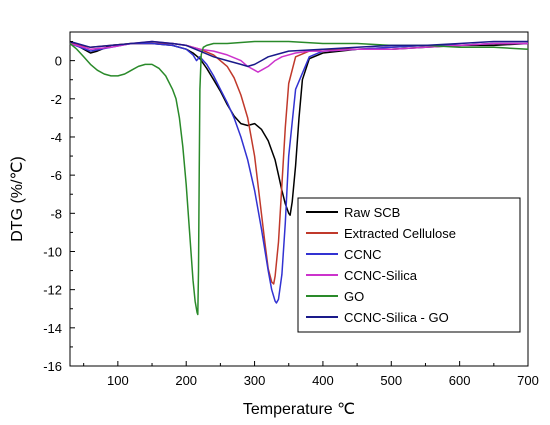  What do you see at coordinates (323, 380) in the screenshot?
I see `x-tick-label: 400` at bounding box center [323, 380].